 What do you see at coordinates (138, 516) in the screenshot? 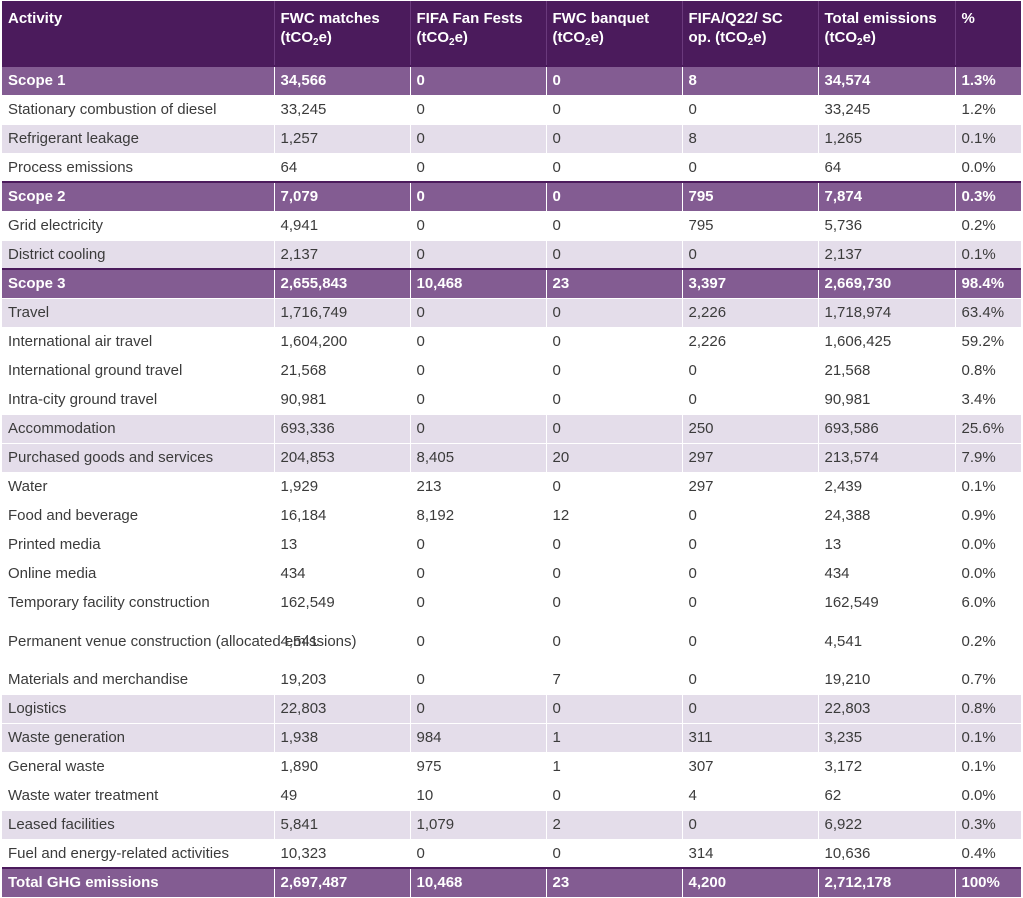
I see `cell-activity: Food and beverage` at bounding box center [138, 516].